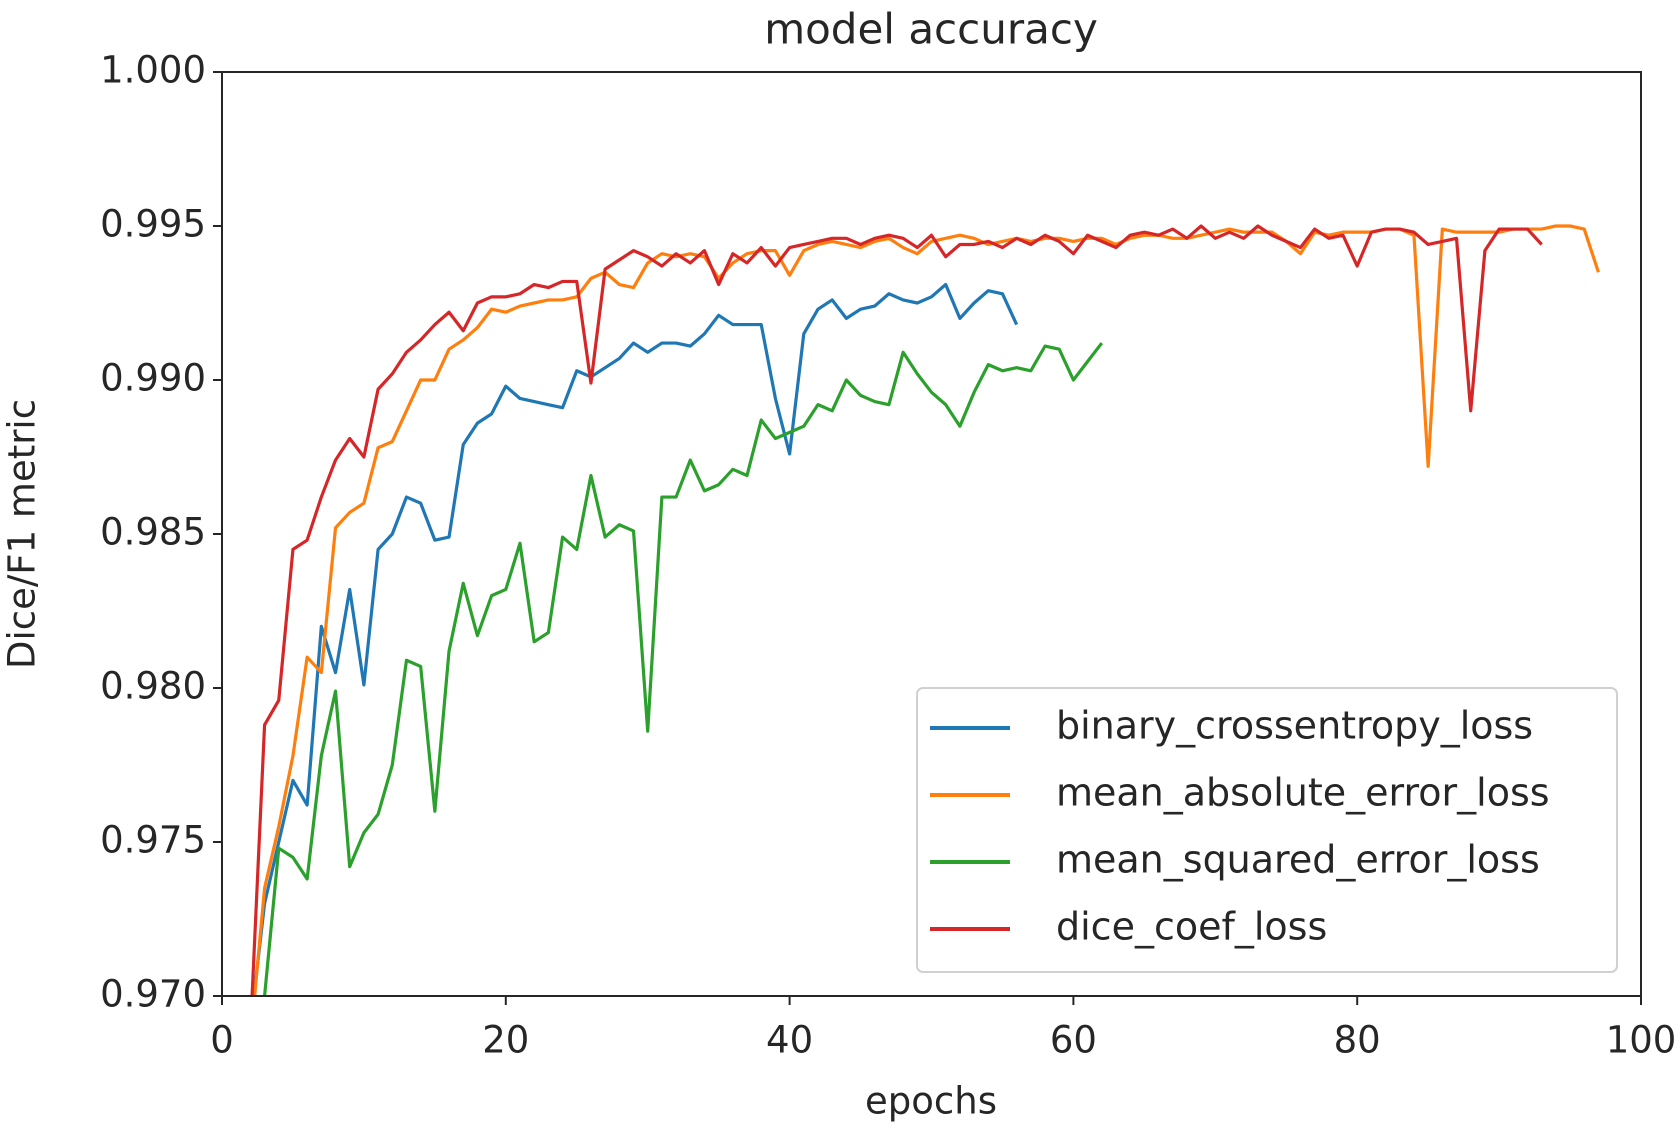 The image size is (1674, 1130). I want to click on y-tick-label: 0.990, so click(153, 378).